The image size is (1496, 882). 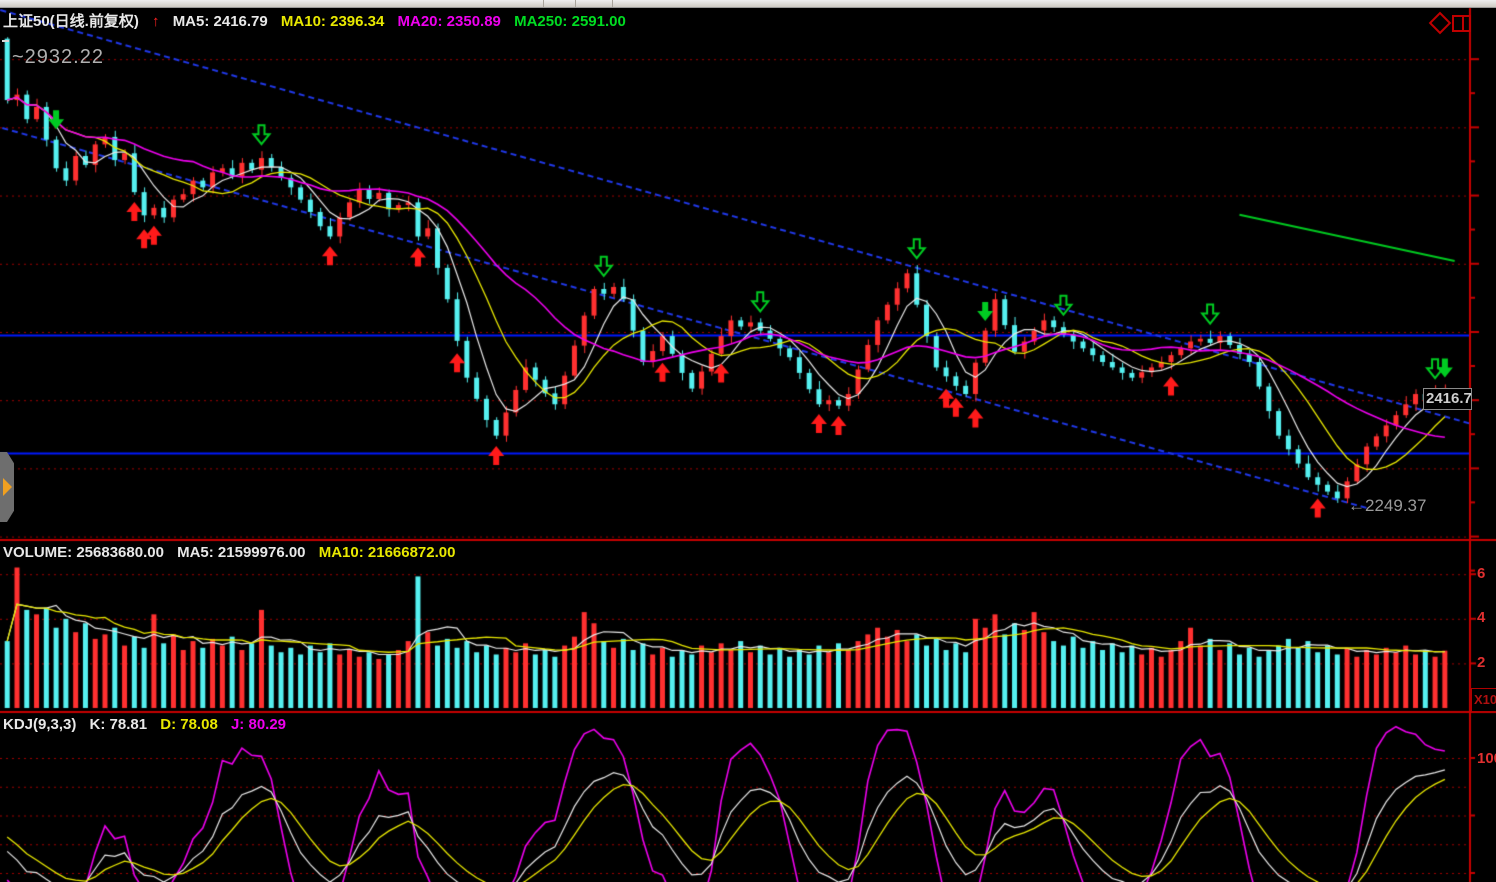 I want to click on expand-right-icon, so click(x=7, y=487).